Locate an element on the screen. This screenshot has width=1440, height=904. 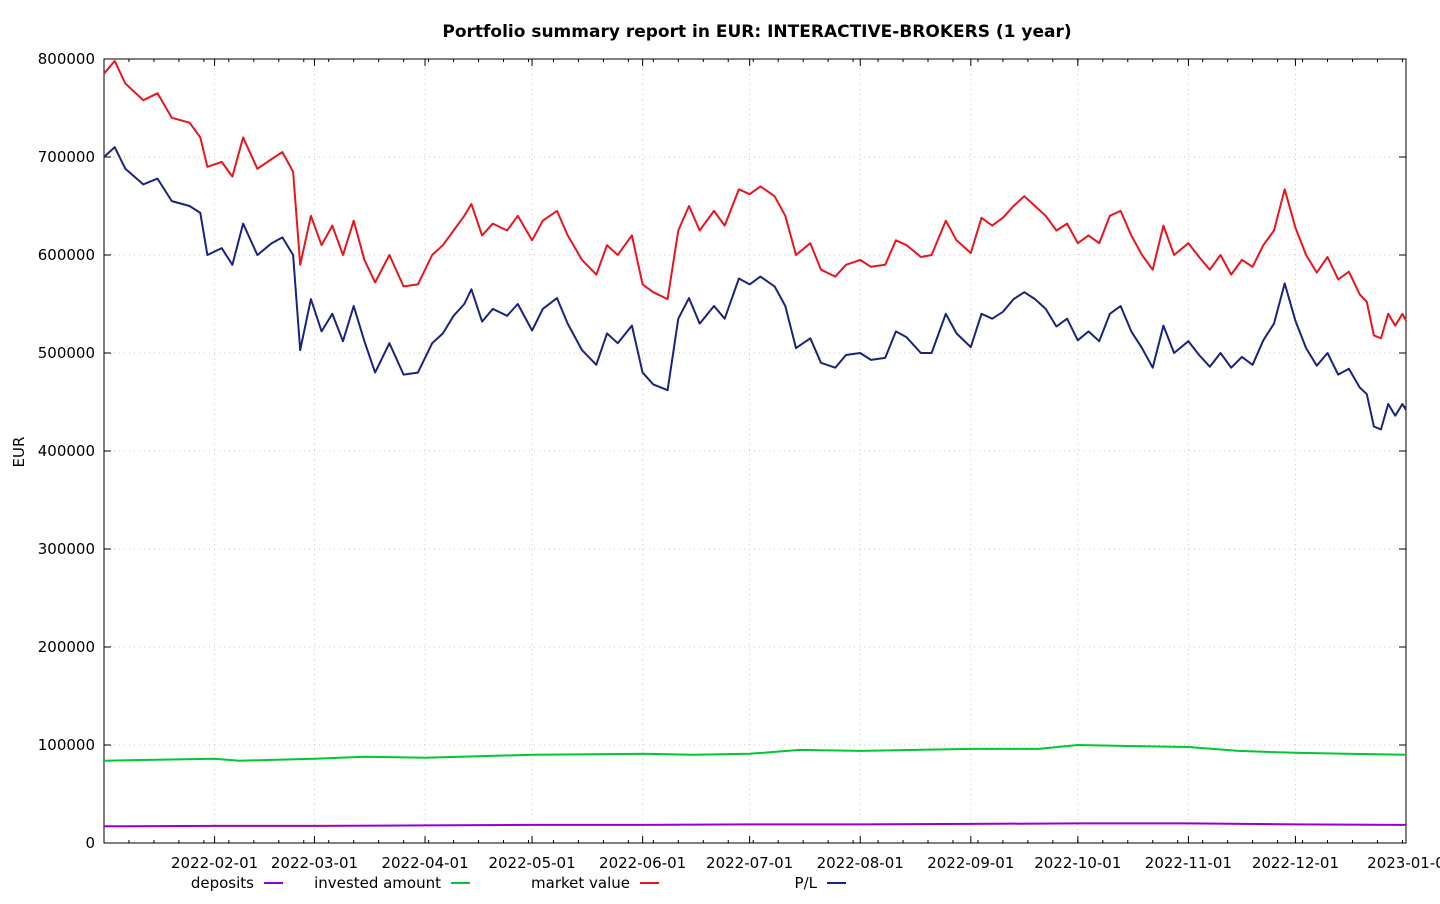
legend-label-invested-amount: invested amount is located at coordinates (377, 883).